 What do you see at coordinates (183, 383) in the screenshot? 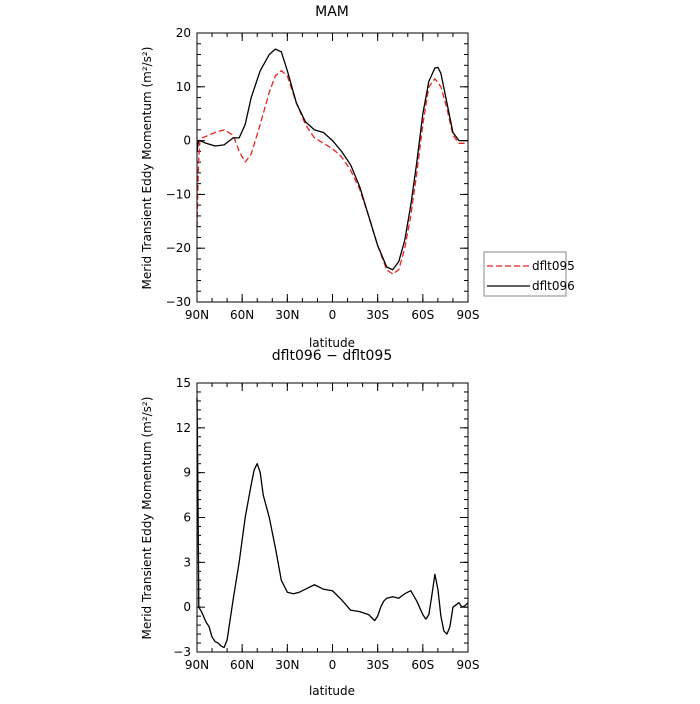
I see `y-tick-label: 15` at bounding box center [183, 383].